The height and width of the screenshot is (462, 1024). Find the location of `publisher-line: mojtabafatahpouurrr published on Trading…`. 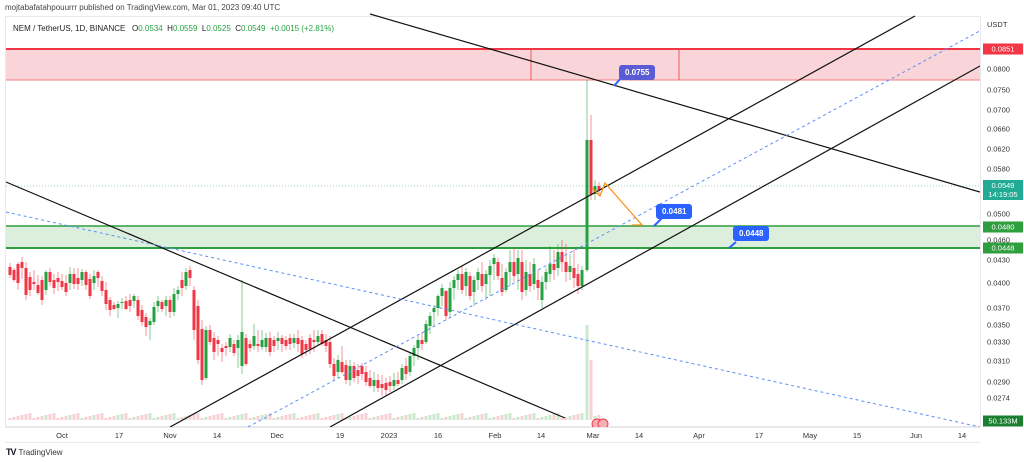

publisher-line: mojtabafatahpouurrr published on Trading… is located at coordinates (143, 7).